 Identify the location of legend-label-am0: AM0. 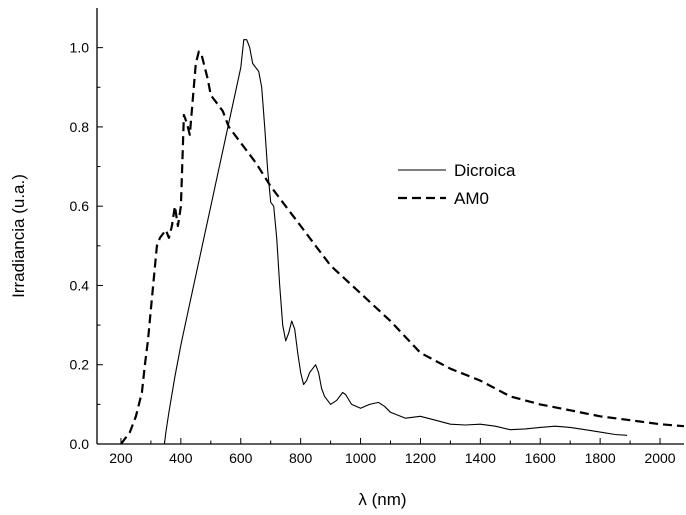
(471, 198).